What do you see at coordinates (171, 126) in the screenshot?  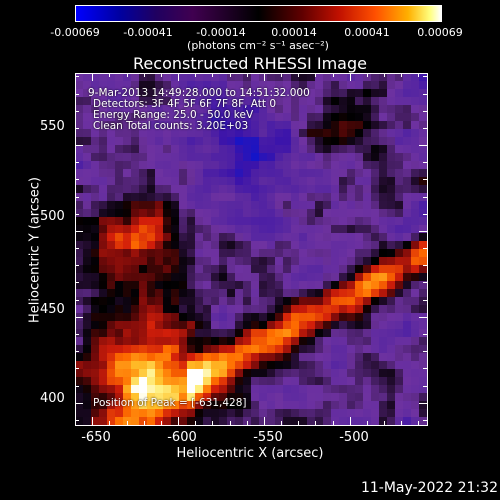 I see `clean-counts-annotation: Clean Total counts: 3.20E+03` at bounding box center [171, 126].